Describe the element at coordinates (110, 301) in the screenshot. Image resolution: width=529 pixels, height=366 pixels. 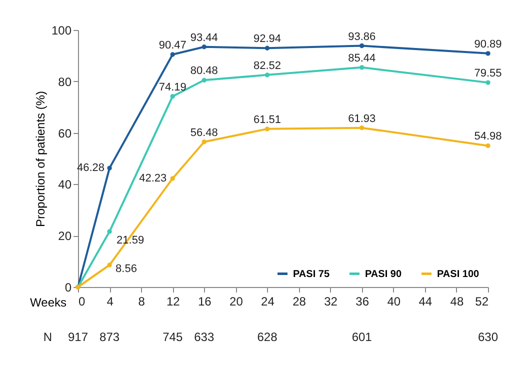
I see `x-tick-label: 4` at that location.